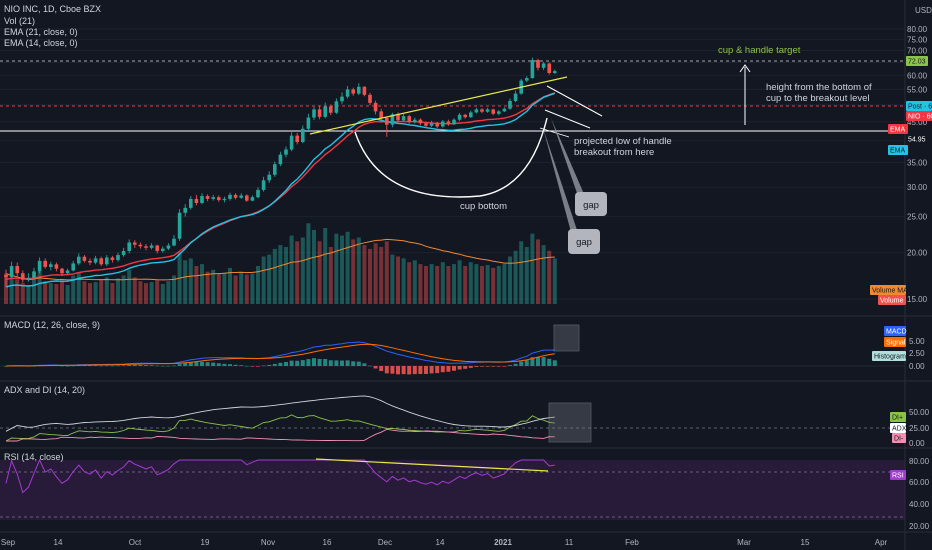  I want to click on ema21-legend: EMA (21, close, 0), so click(41, 32).